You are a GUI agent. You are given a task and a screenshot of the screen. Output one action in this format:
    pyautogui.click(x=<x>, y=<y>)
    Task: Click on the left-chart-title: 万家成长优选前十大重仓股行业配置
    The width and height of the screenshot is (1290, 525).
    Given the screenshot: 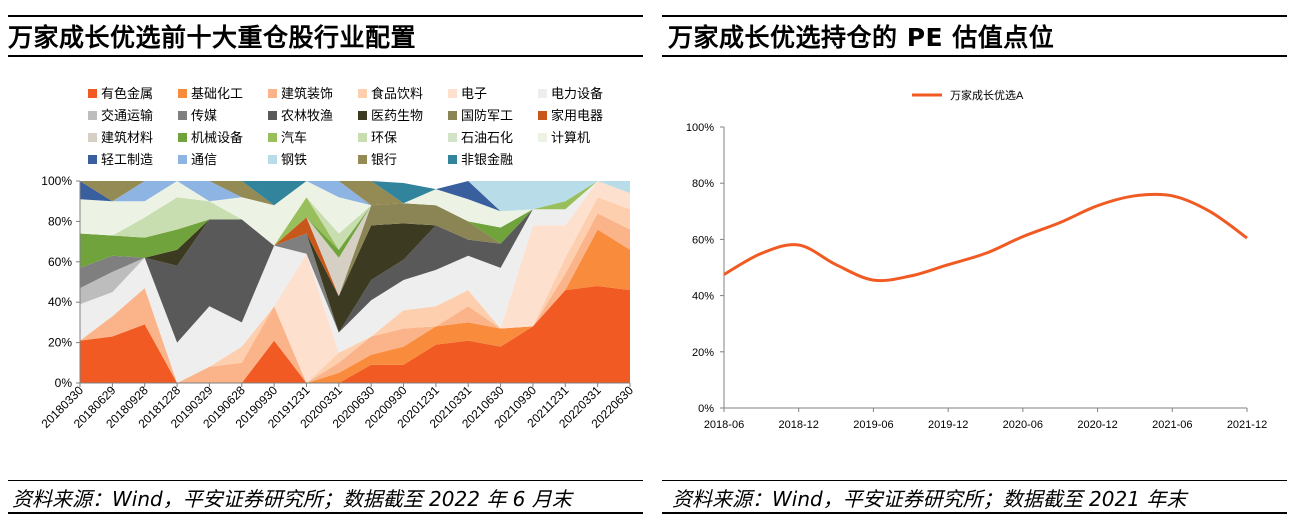 What is the action you would take?
    pyautogui.click(x=212, y=37)
    